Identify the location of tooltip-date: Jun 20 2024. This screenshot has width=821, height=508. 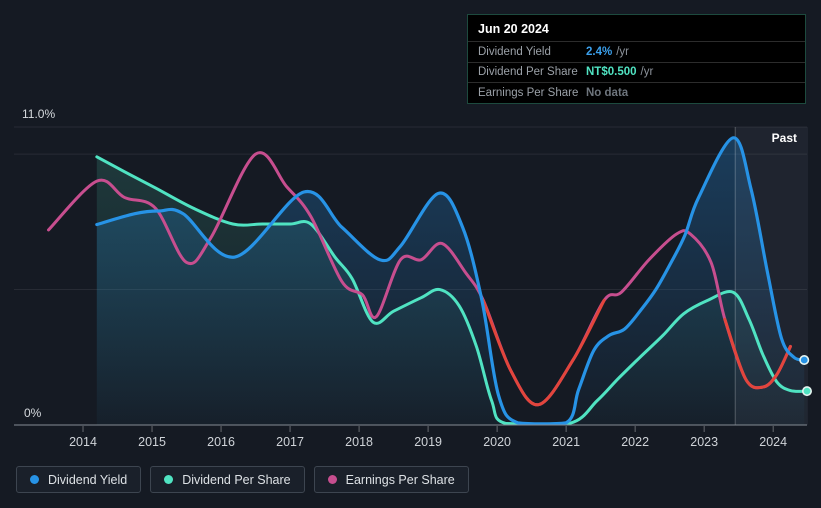
(513, 29).